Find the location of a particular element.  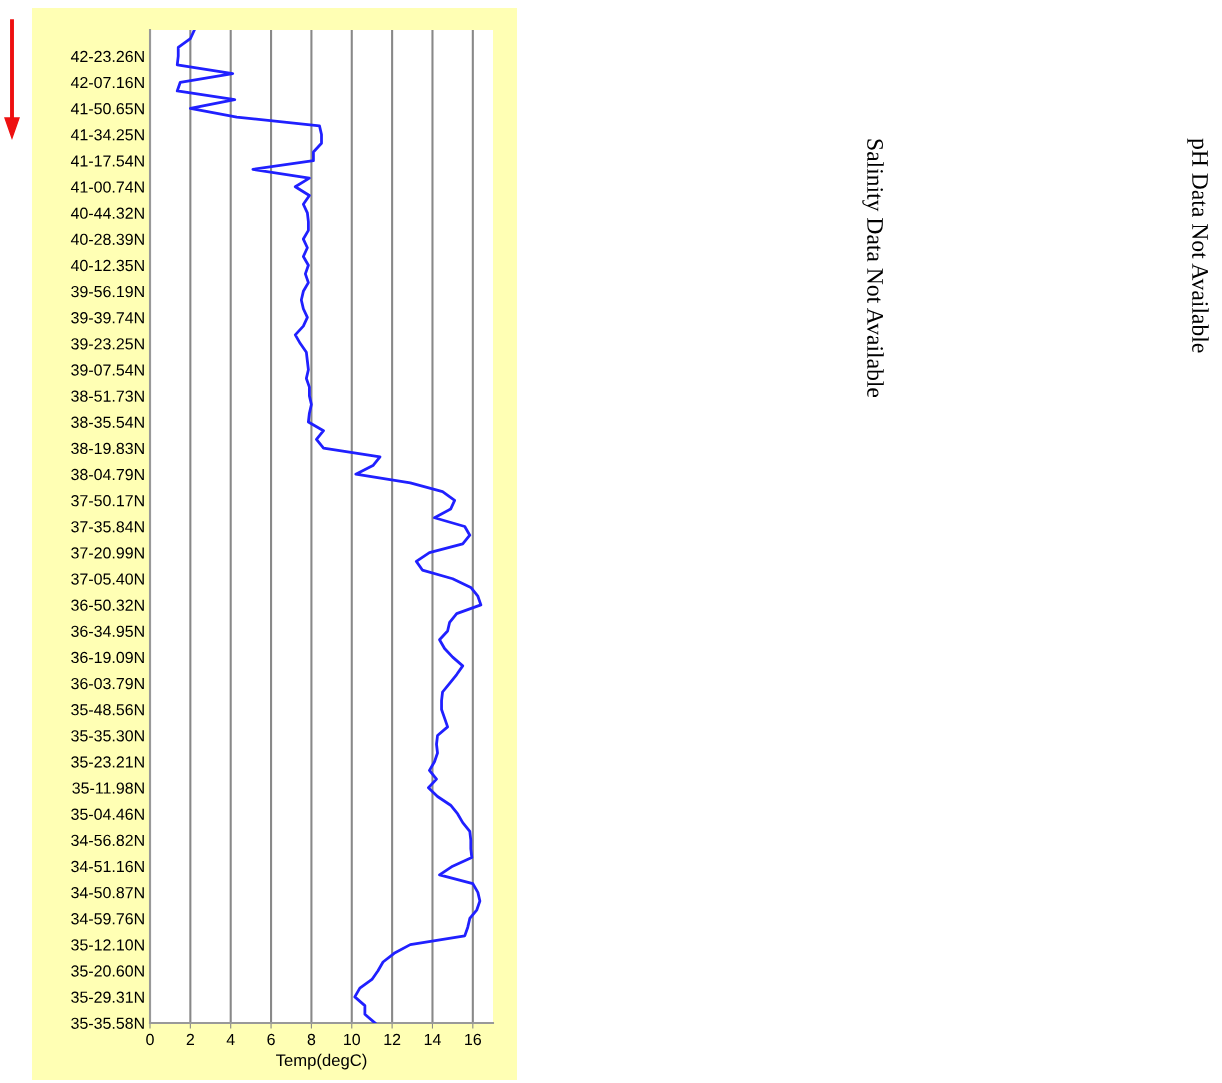

x-tick-label: 10 is located at coordinates (352, 1039).